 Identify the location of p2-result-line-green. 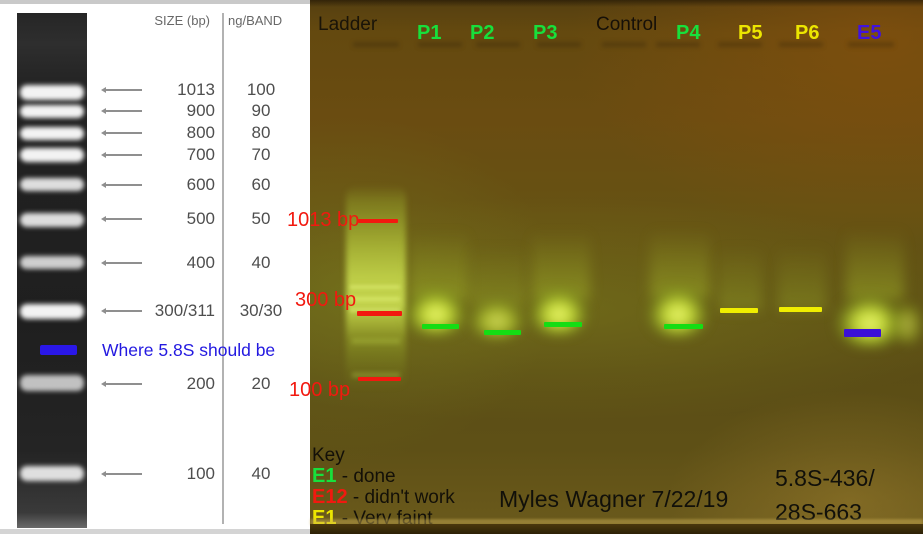
(502, 332).